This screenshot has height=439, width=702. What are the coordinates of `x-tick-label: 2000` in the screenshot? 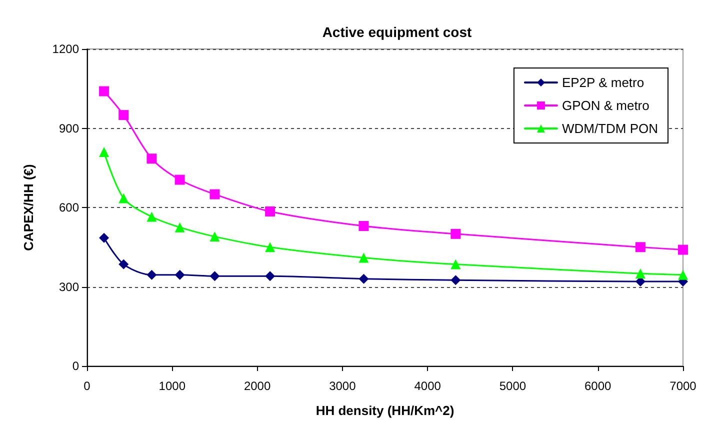 It's located at (257, 386).